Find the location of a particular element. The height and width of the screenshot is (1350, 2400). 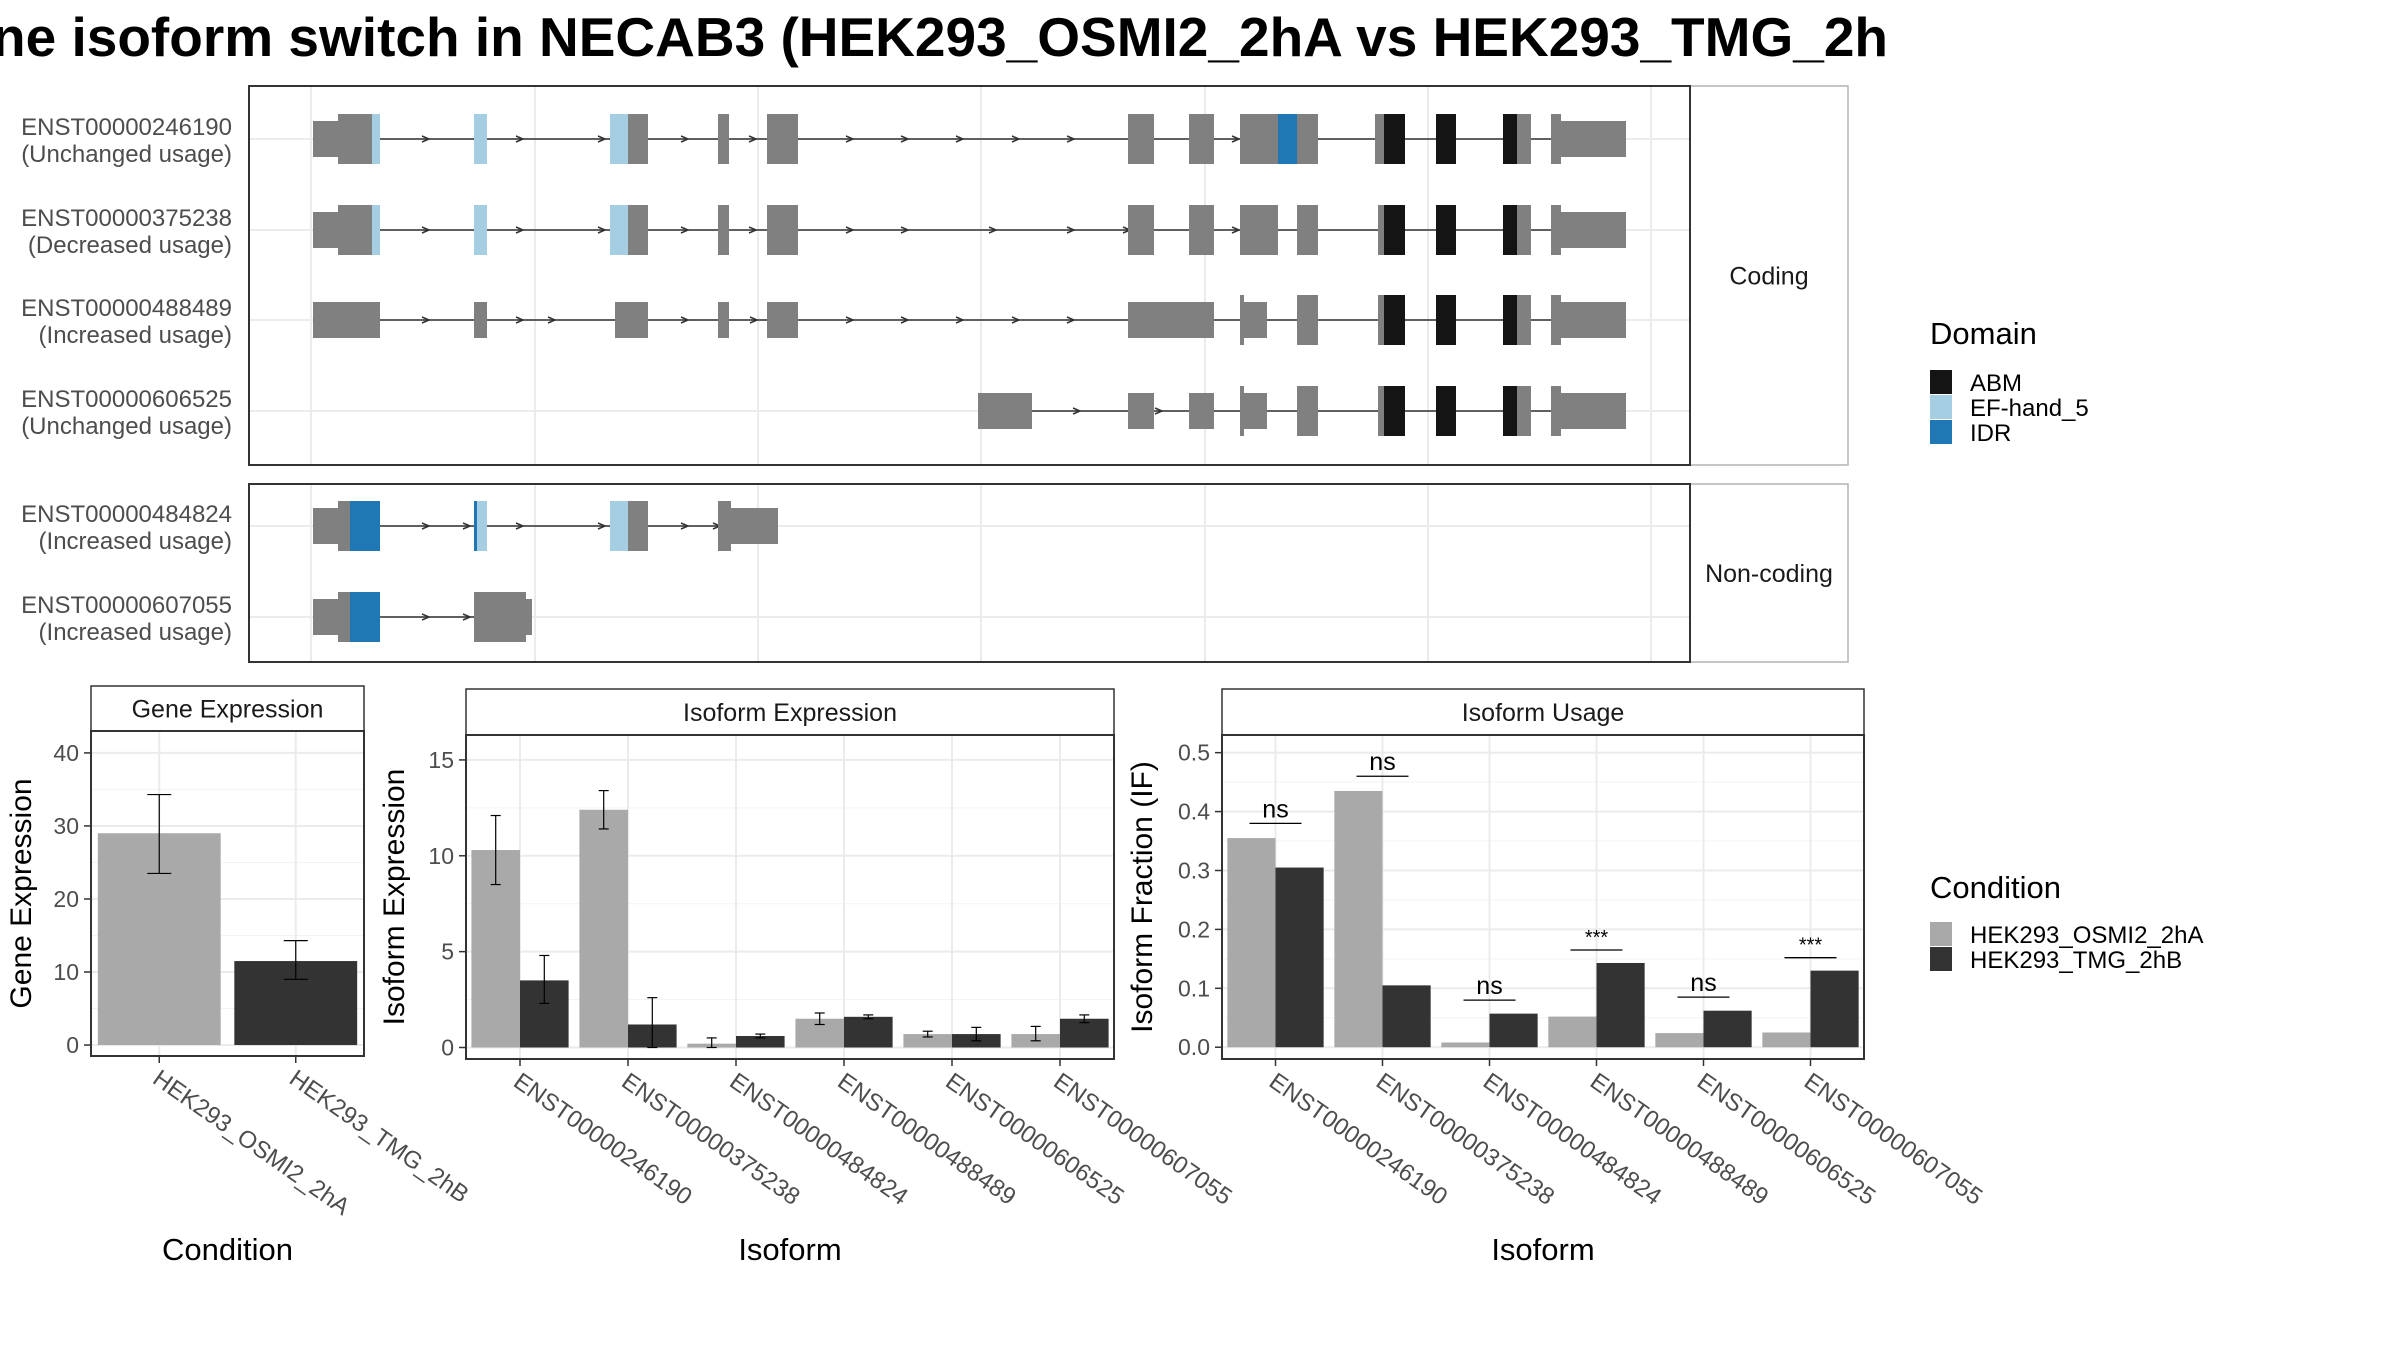

y-tick-label: 0.0 is located at coordinates (1194, 1047).